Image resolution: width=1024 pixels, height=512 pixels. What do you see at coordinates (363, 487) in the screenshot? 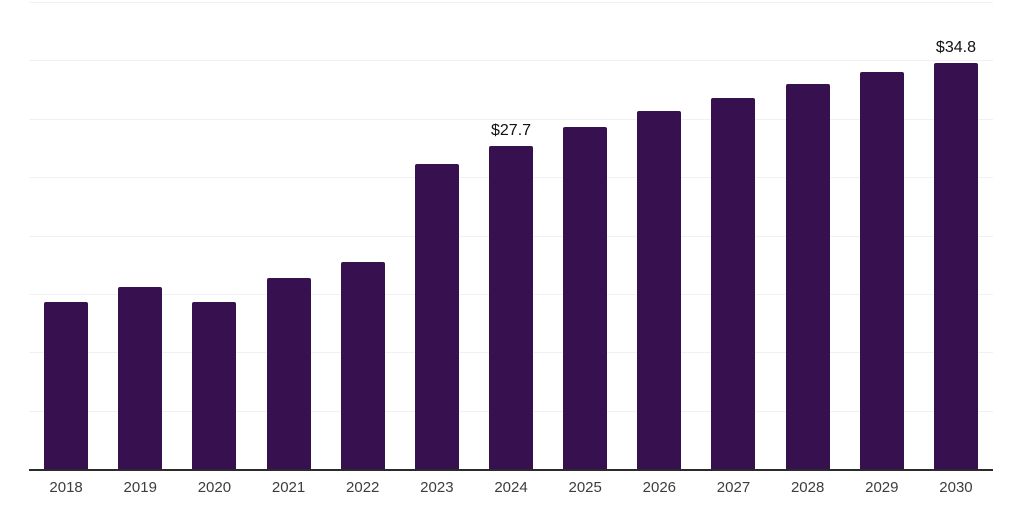
I see `x-tick-2022: 2022` at bounding box center [363, 487].